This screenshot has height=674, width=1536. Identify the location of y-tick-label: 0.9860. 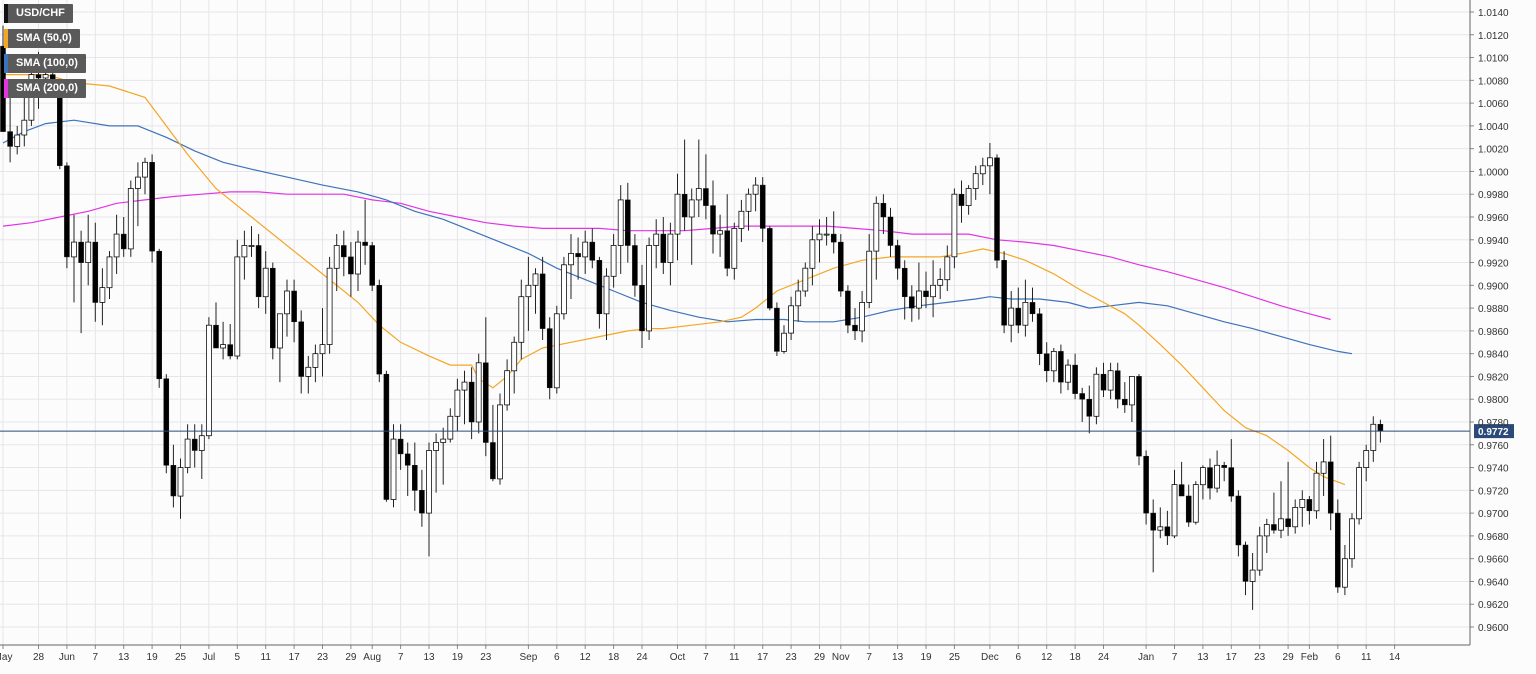
(1493, 332).